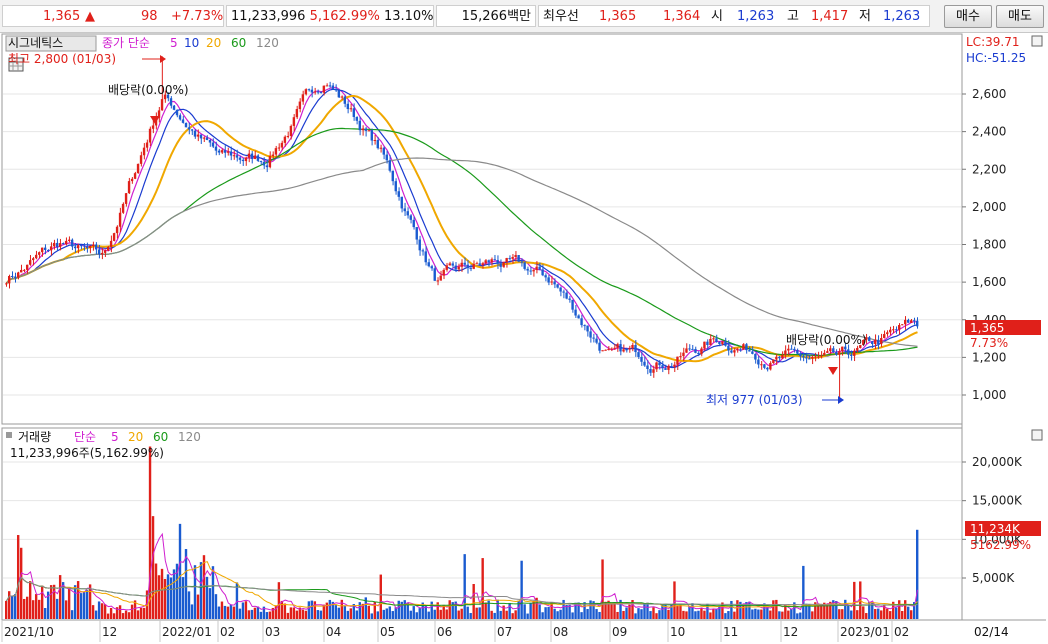 The width and height of the screenshot is (1048, 644). I want to click on price-cell: 1,365 ▲ 98 +7.73%, so click(113, 16).